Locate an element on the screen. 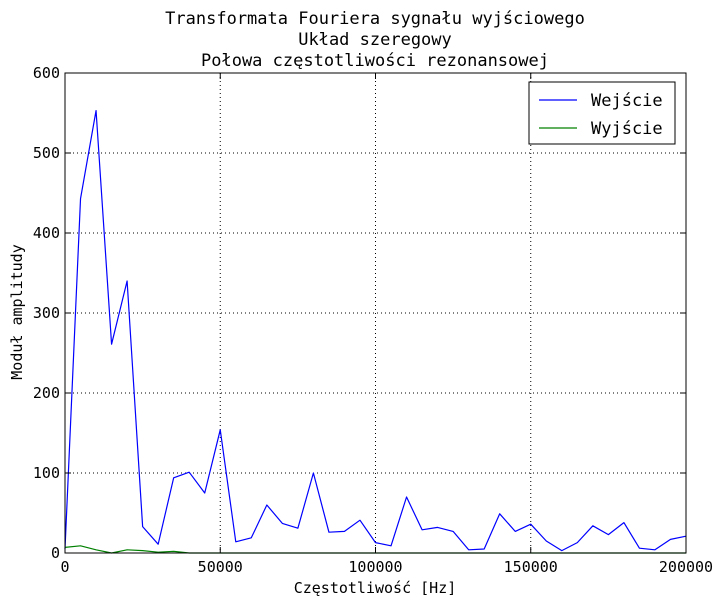 This screenshot has height=607, width=721. x-axis-label: Częstotliwość [Hz] is located at coordinates (375, 588).